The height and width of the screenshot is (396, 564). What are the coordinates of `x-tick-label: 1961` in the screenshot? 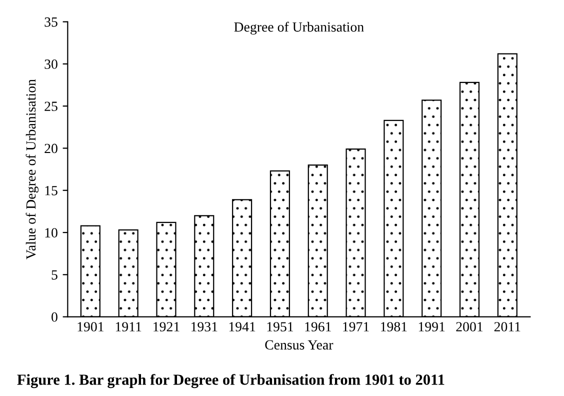 It's located at (318, 327).